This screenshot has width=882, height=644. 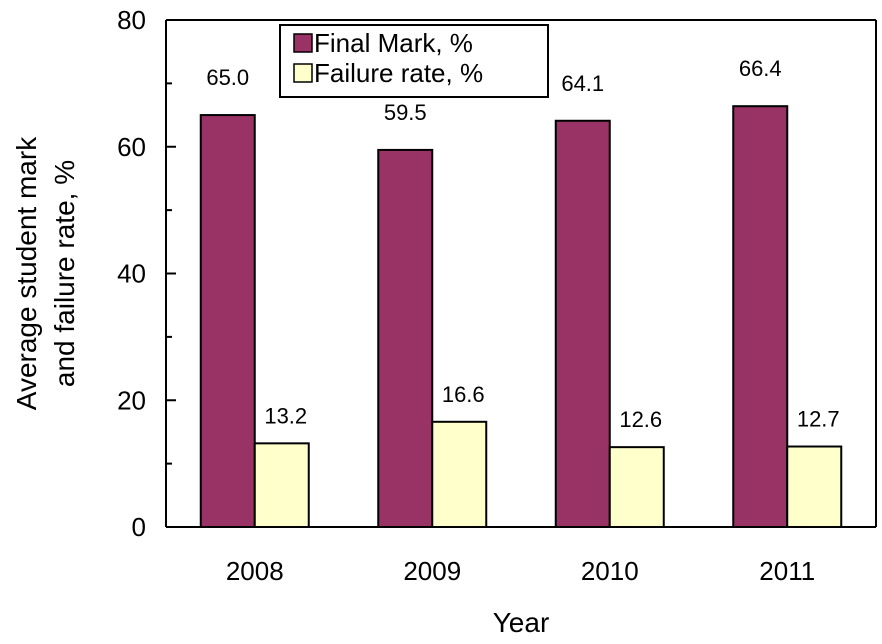 What do you see at coordinates (636, 487) in the screenshot?
I see `bar-failure-rate-2010` at bounding box center [636, 487].